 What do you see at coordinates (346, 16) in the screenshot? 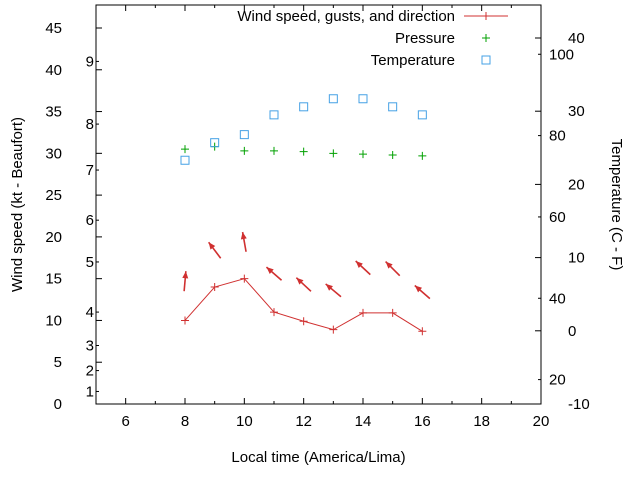
I see `legend-label: Wind speed, gusts, and direction` at bounding box center [346, 16].